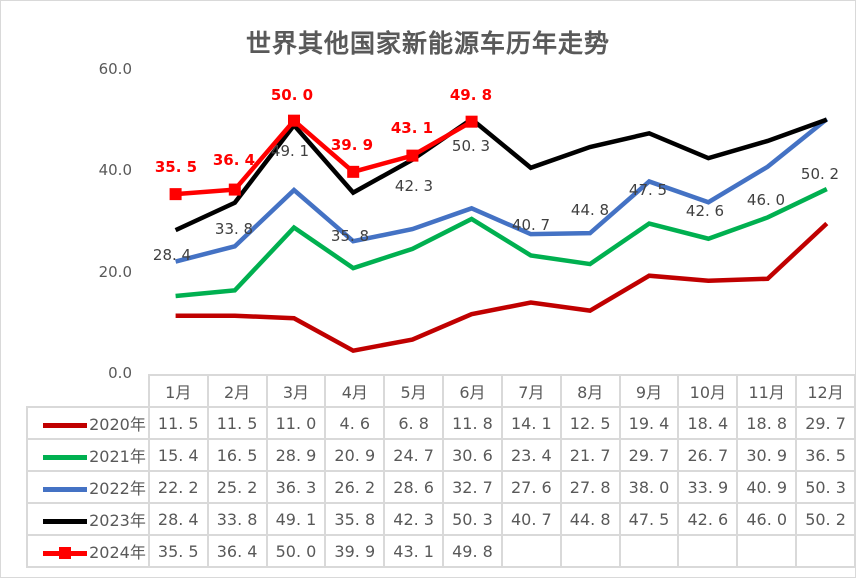 This screenshot has width=856, height=578. Describe the element at coordinates (352, 145) in the screenshot. I see `data-label: 39. 9` at that location.